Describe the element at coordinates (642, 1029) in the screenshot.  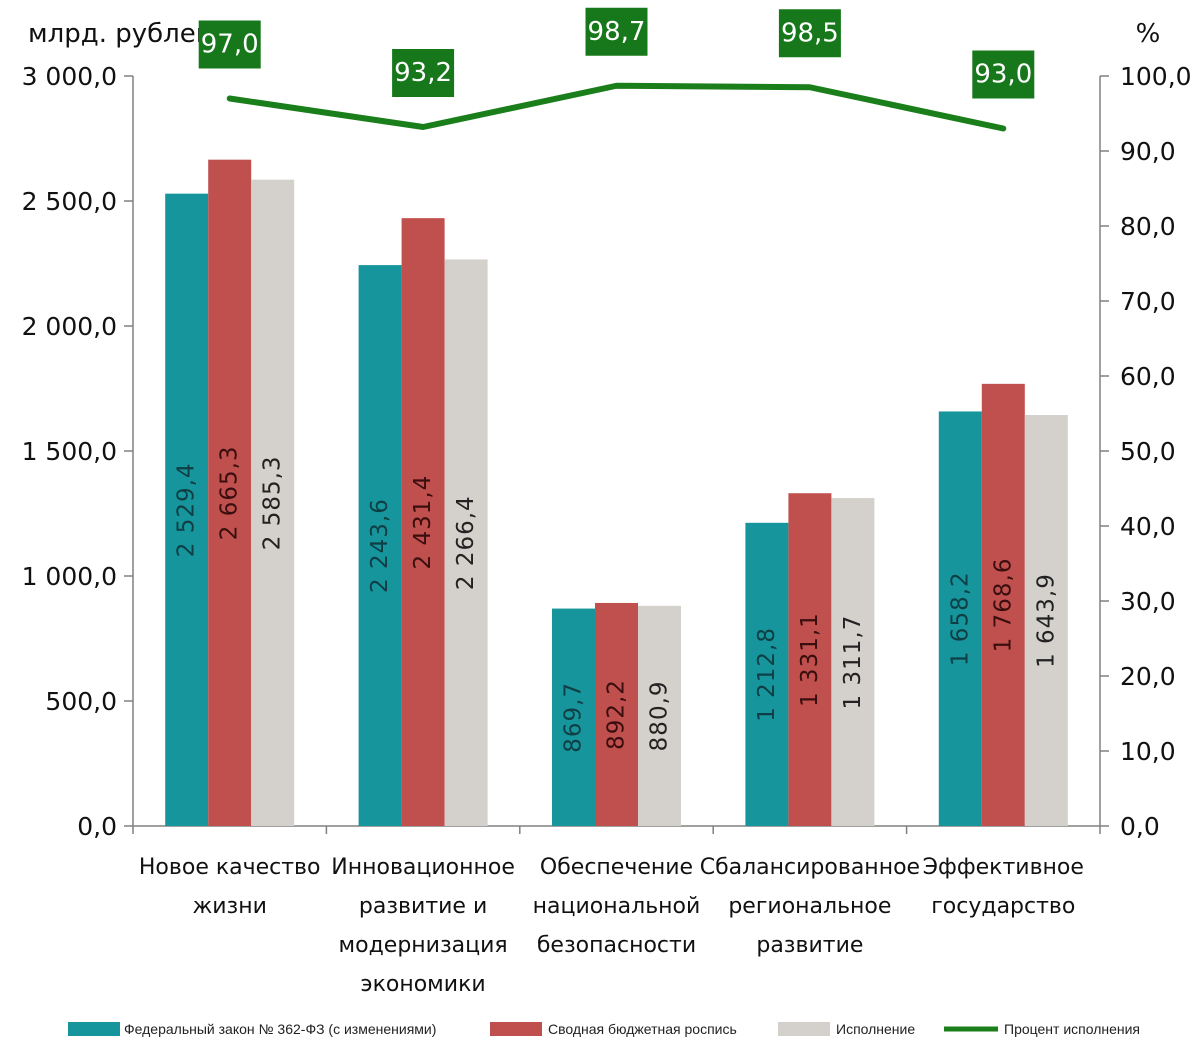
I see `legend-label-2: Сводная бюджетная роспись` at that location.